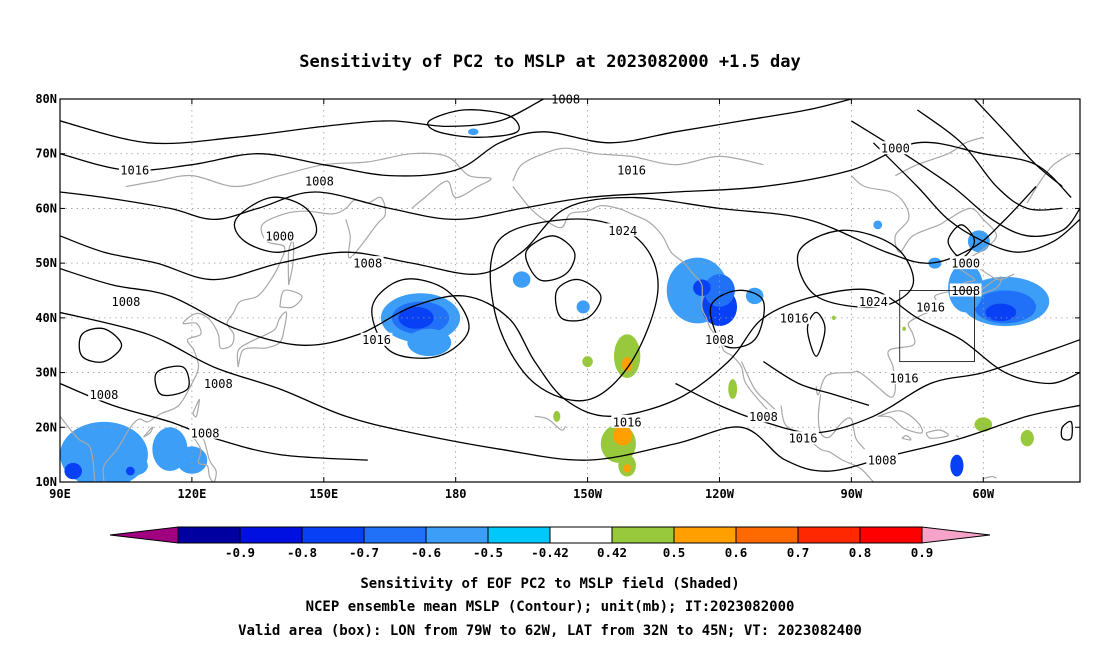  What do you see at coordinates (191, 494) in the screenshot?
I see `lon-tick-label: 120E` at bounding box center [191, 494].